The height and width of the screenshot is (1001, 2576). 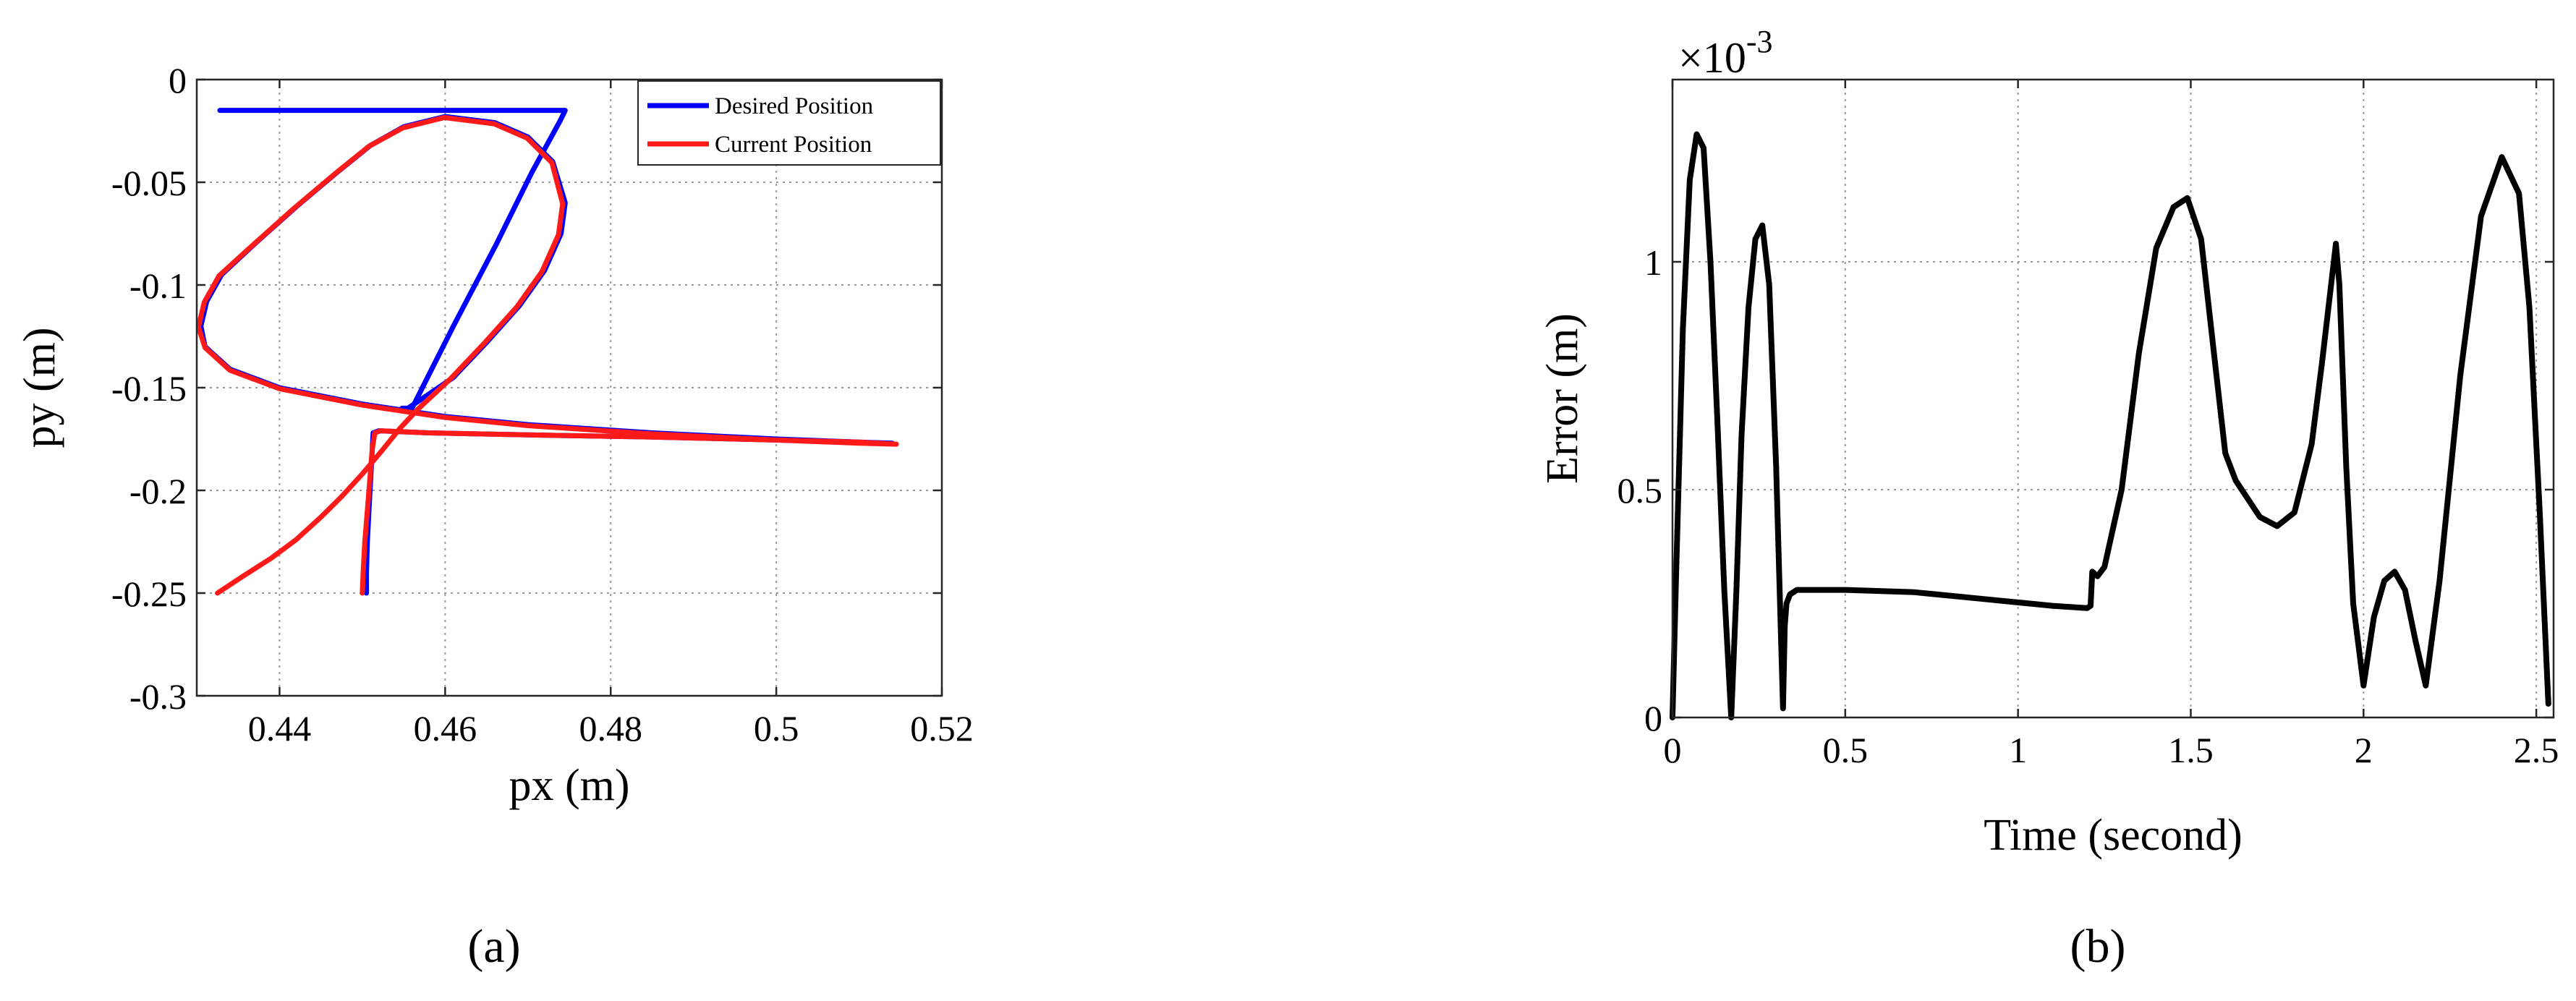 I want to click on trajectory-x-tick-label: 0.44, so click(x=280, y=728).